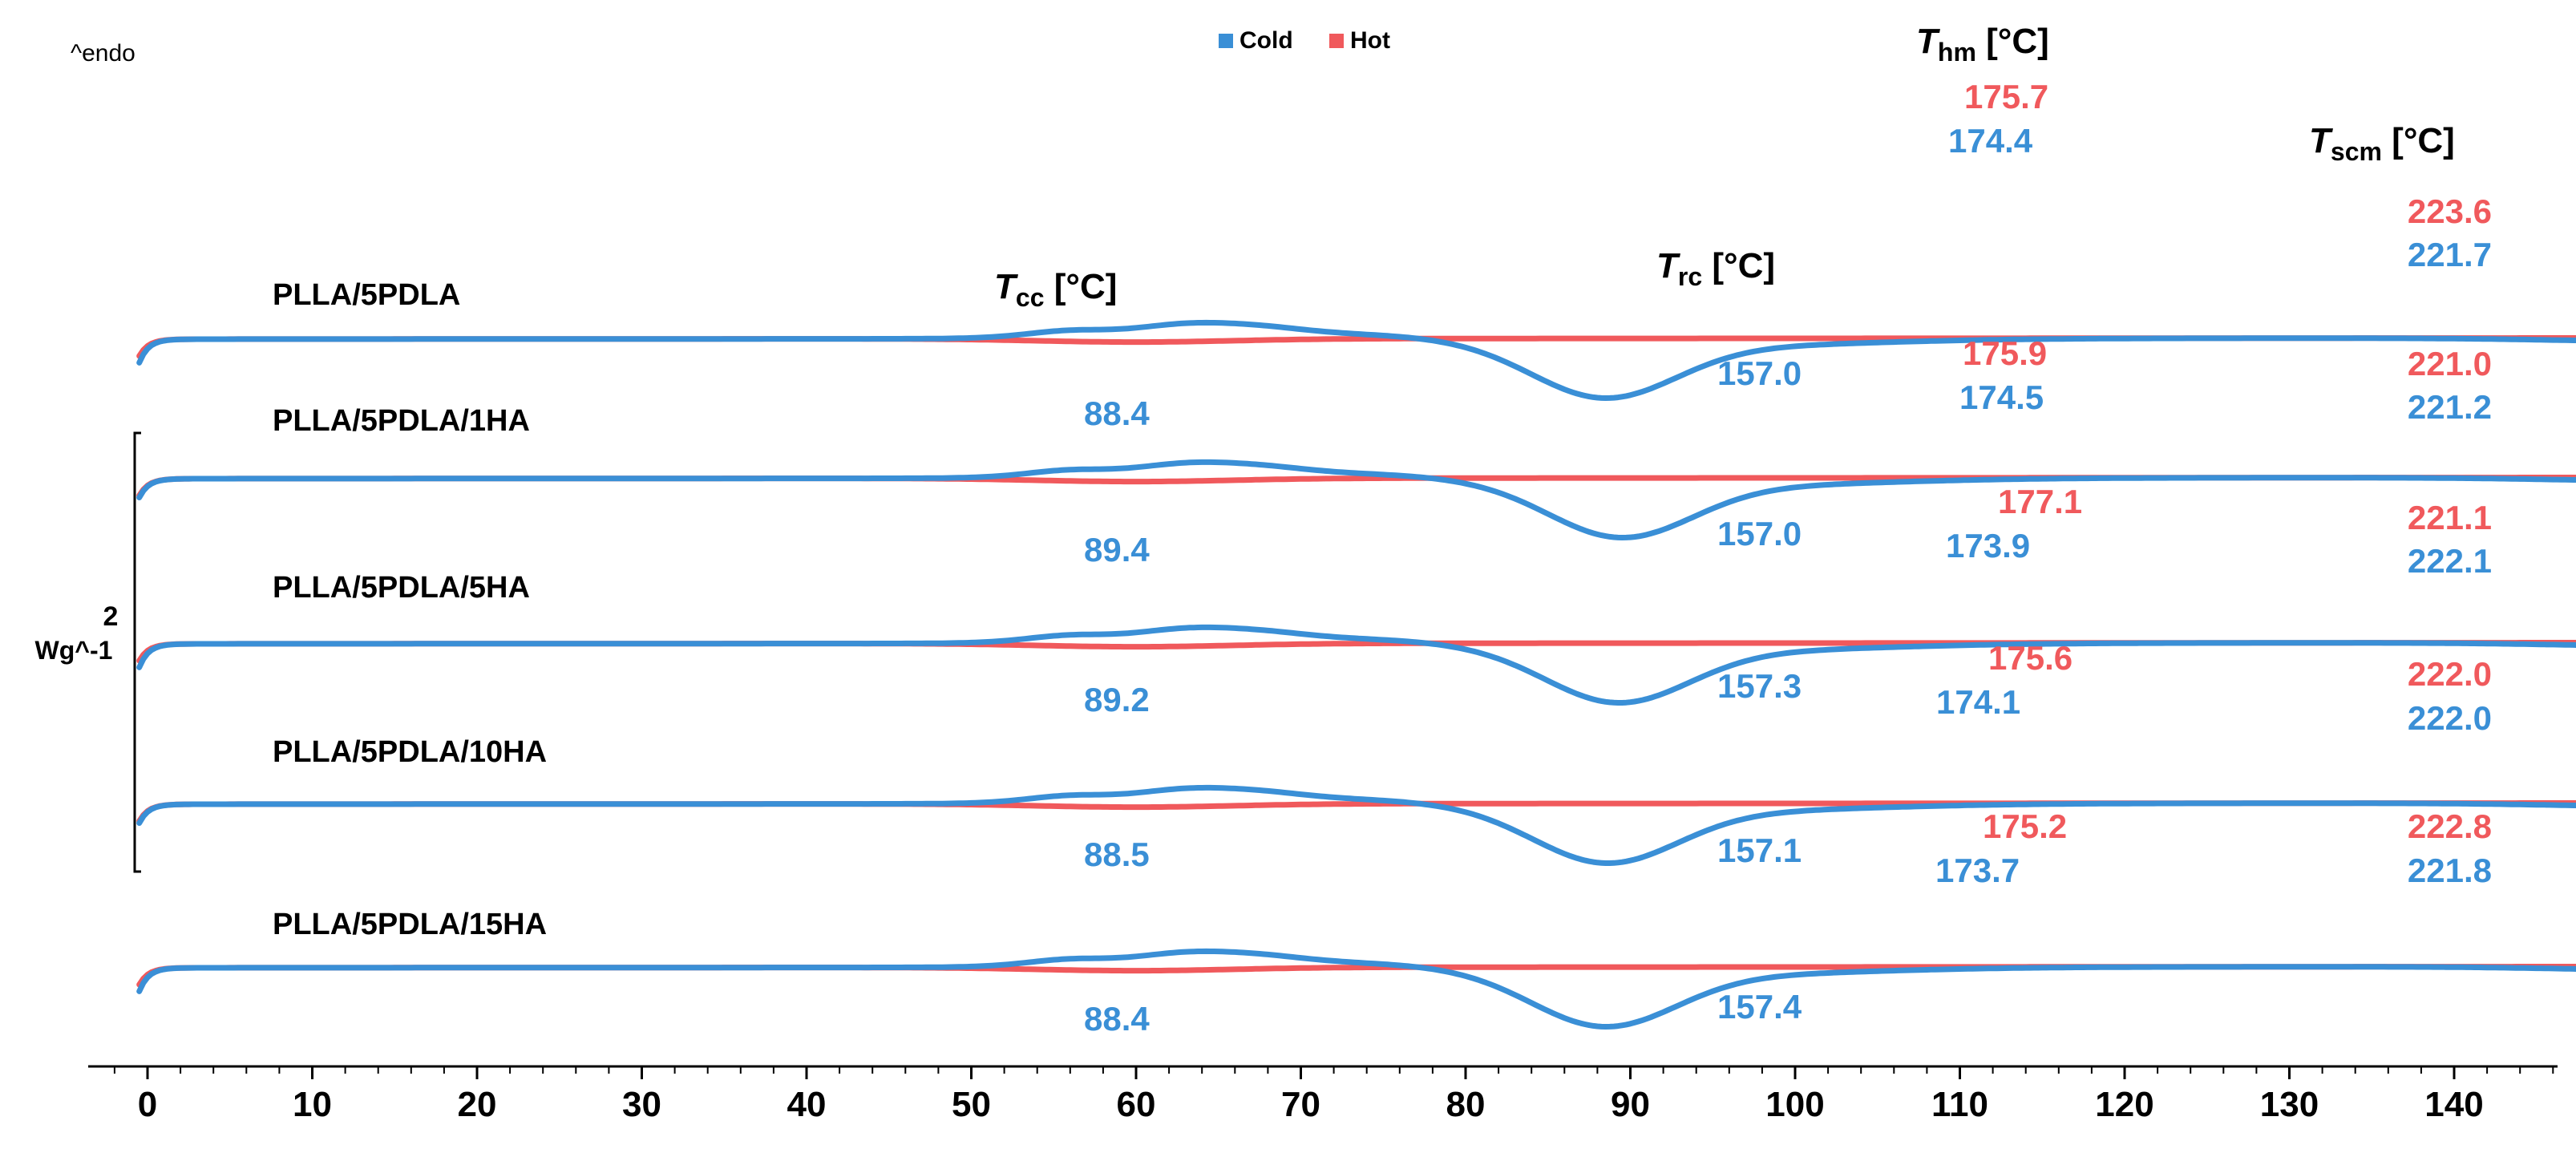 The width and height of the screenshot is (2576, 1149). What do you see at coordinates (2450, 561) in the screenshot?
I see `peak-value-label: 222.1` at bounding box center [2450, 561].